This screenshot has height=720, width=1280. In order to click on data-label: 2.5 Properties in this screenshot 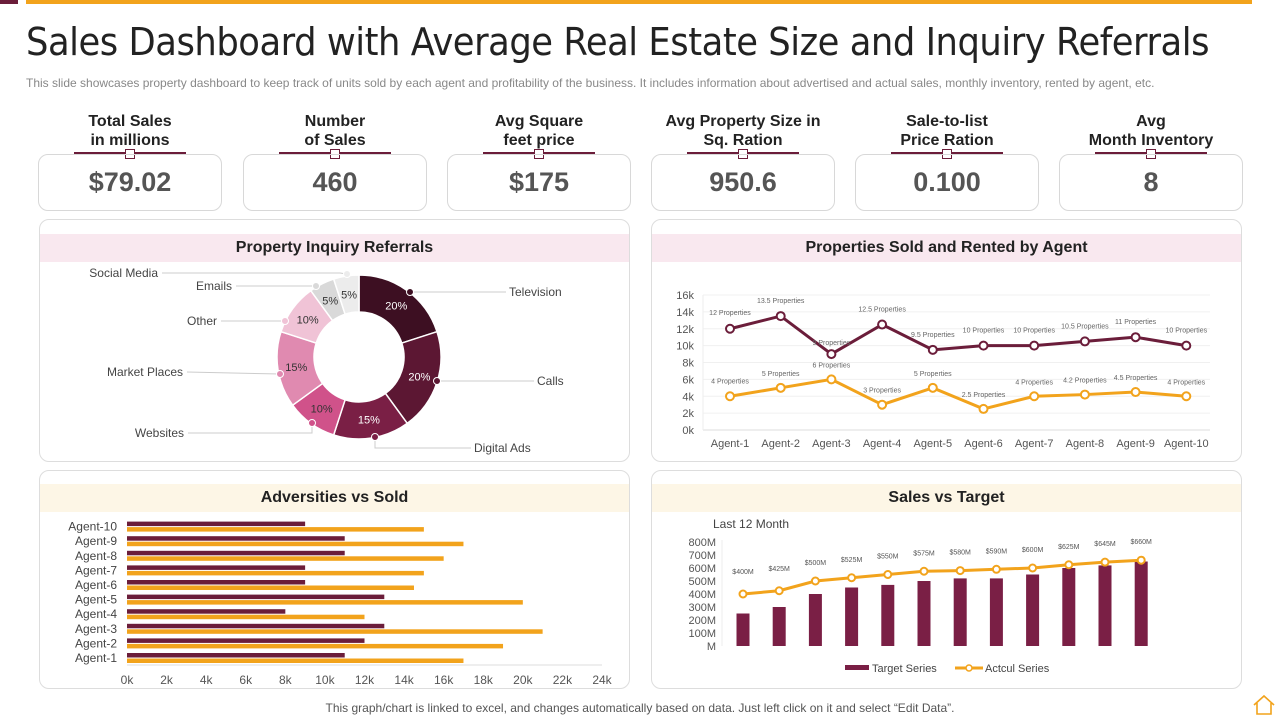, I will do `click(984, 395)`.